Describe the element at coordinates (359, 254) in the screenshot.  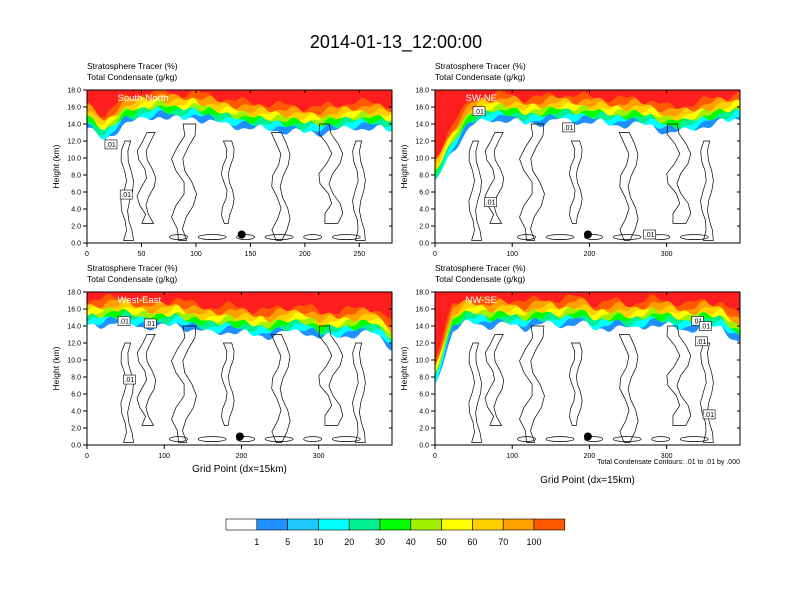
I see `x-tick-label: 250` at that location.